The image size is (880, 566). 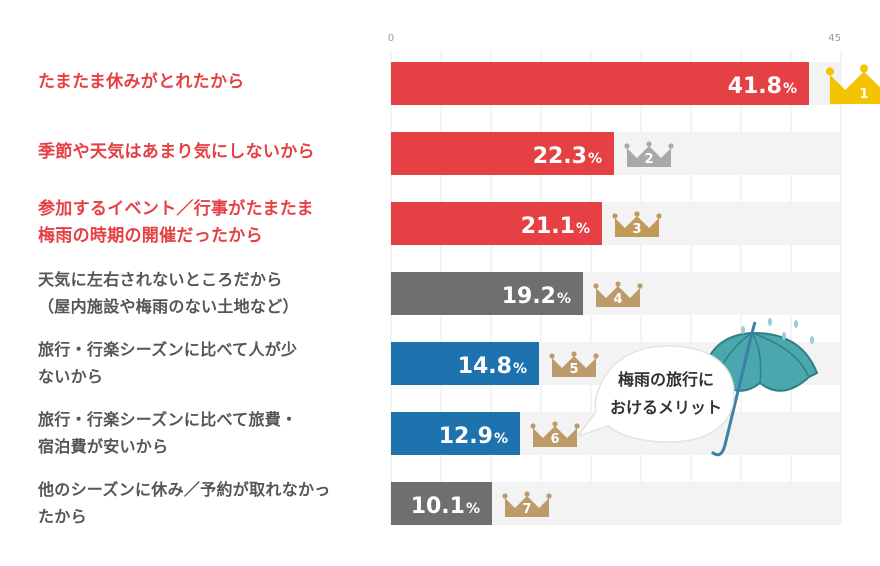 What do you see at coordinates (168, 306) in the screenshot?
I see `category-label-line: （屋内施設や梅雨のない土地など）` at bounding box center [168, 306].